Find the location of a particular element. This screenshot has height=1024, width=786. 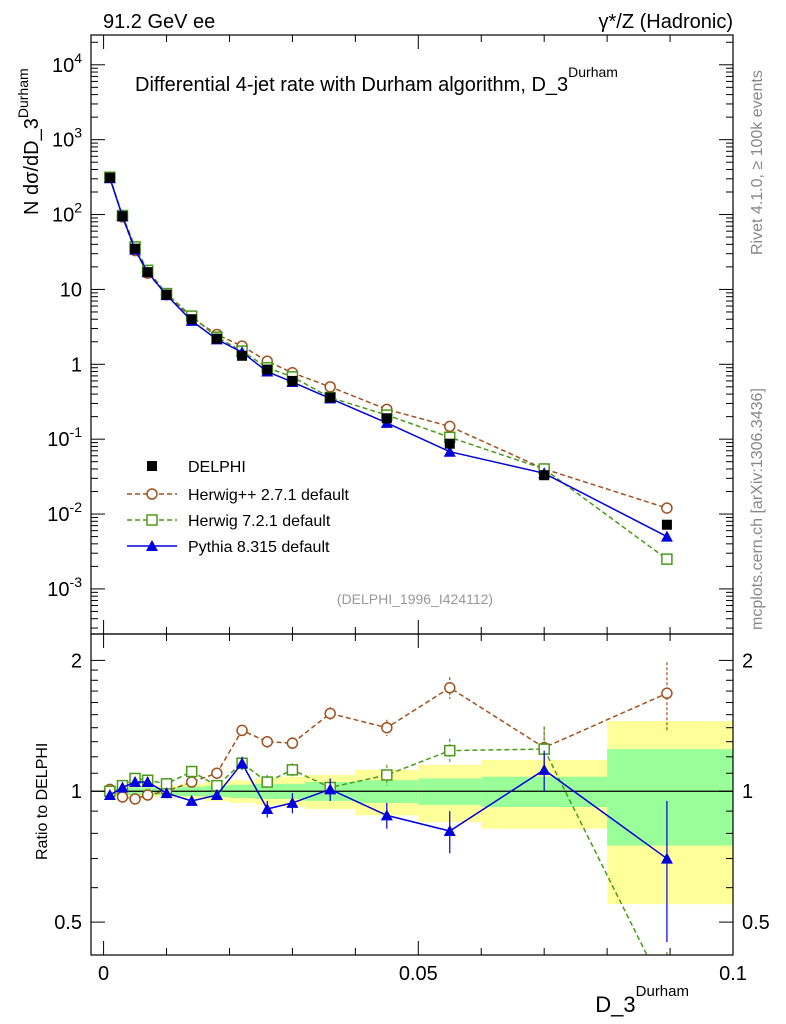

header-process-label: γ*/Z (Hadronic) is located at coordinates (666, 22).